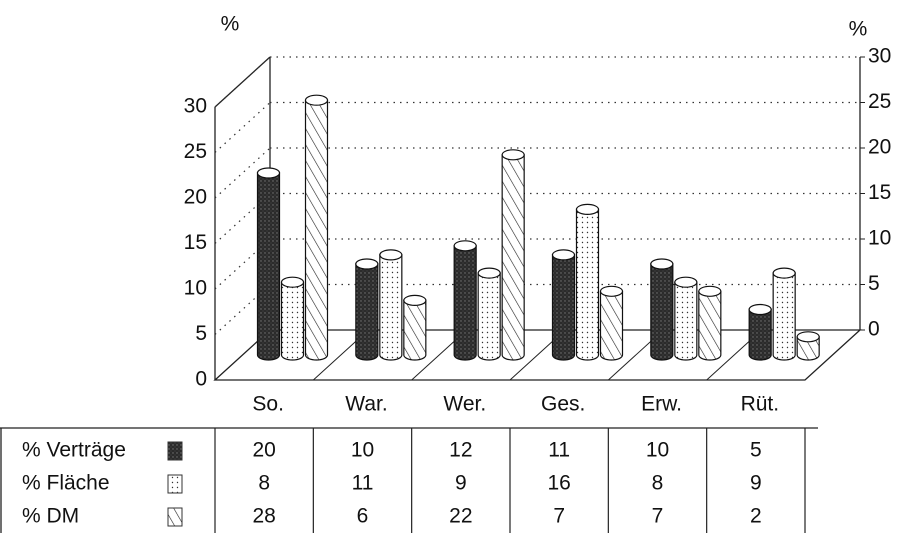 The height and width of the screenshot is (533, 910). I want to click on y-tick-label: 15, so click(195, 242).